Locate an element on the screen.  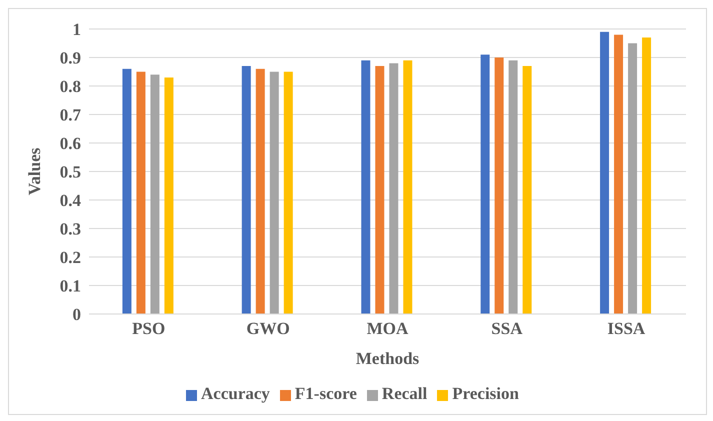
y-tick-label: 0.8 is located at coordinates (70, 86).